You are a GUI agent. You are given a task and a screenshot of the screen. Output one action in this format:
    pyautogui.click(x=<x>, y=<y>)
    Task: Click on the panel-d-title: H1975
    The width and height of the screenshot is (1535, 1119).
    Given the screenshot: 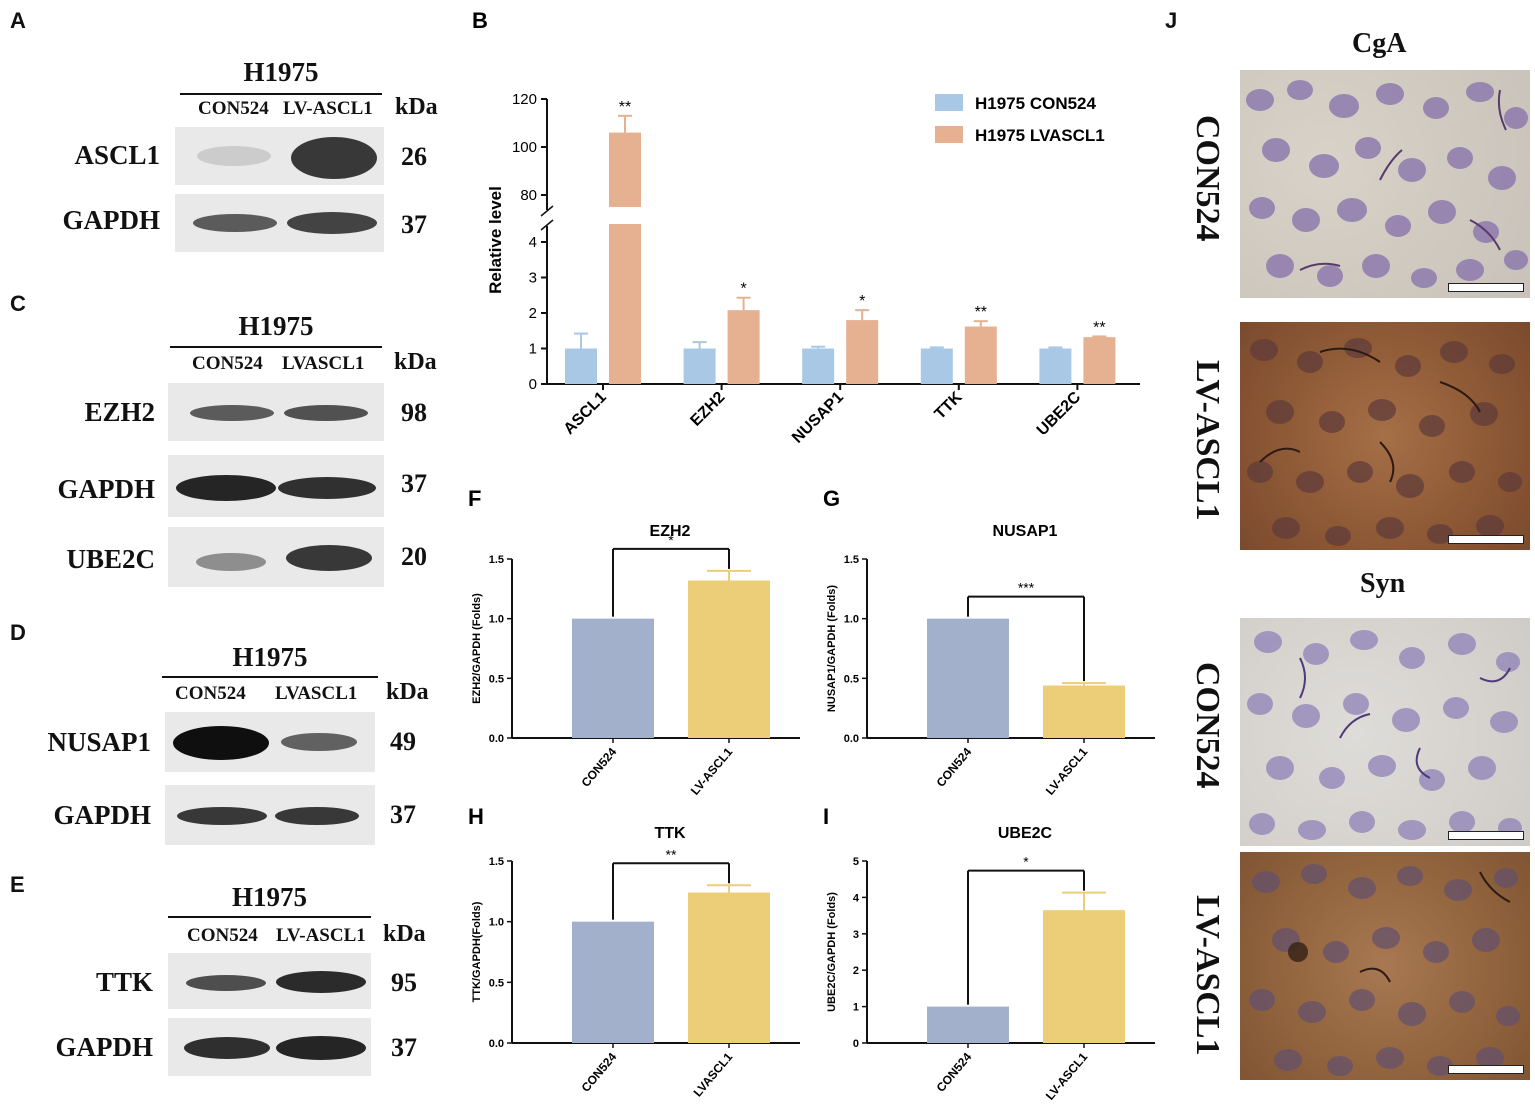 What is the action you would take?
    pyautogui.click(x=270, y=657)
    